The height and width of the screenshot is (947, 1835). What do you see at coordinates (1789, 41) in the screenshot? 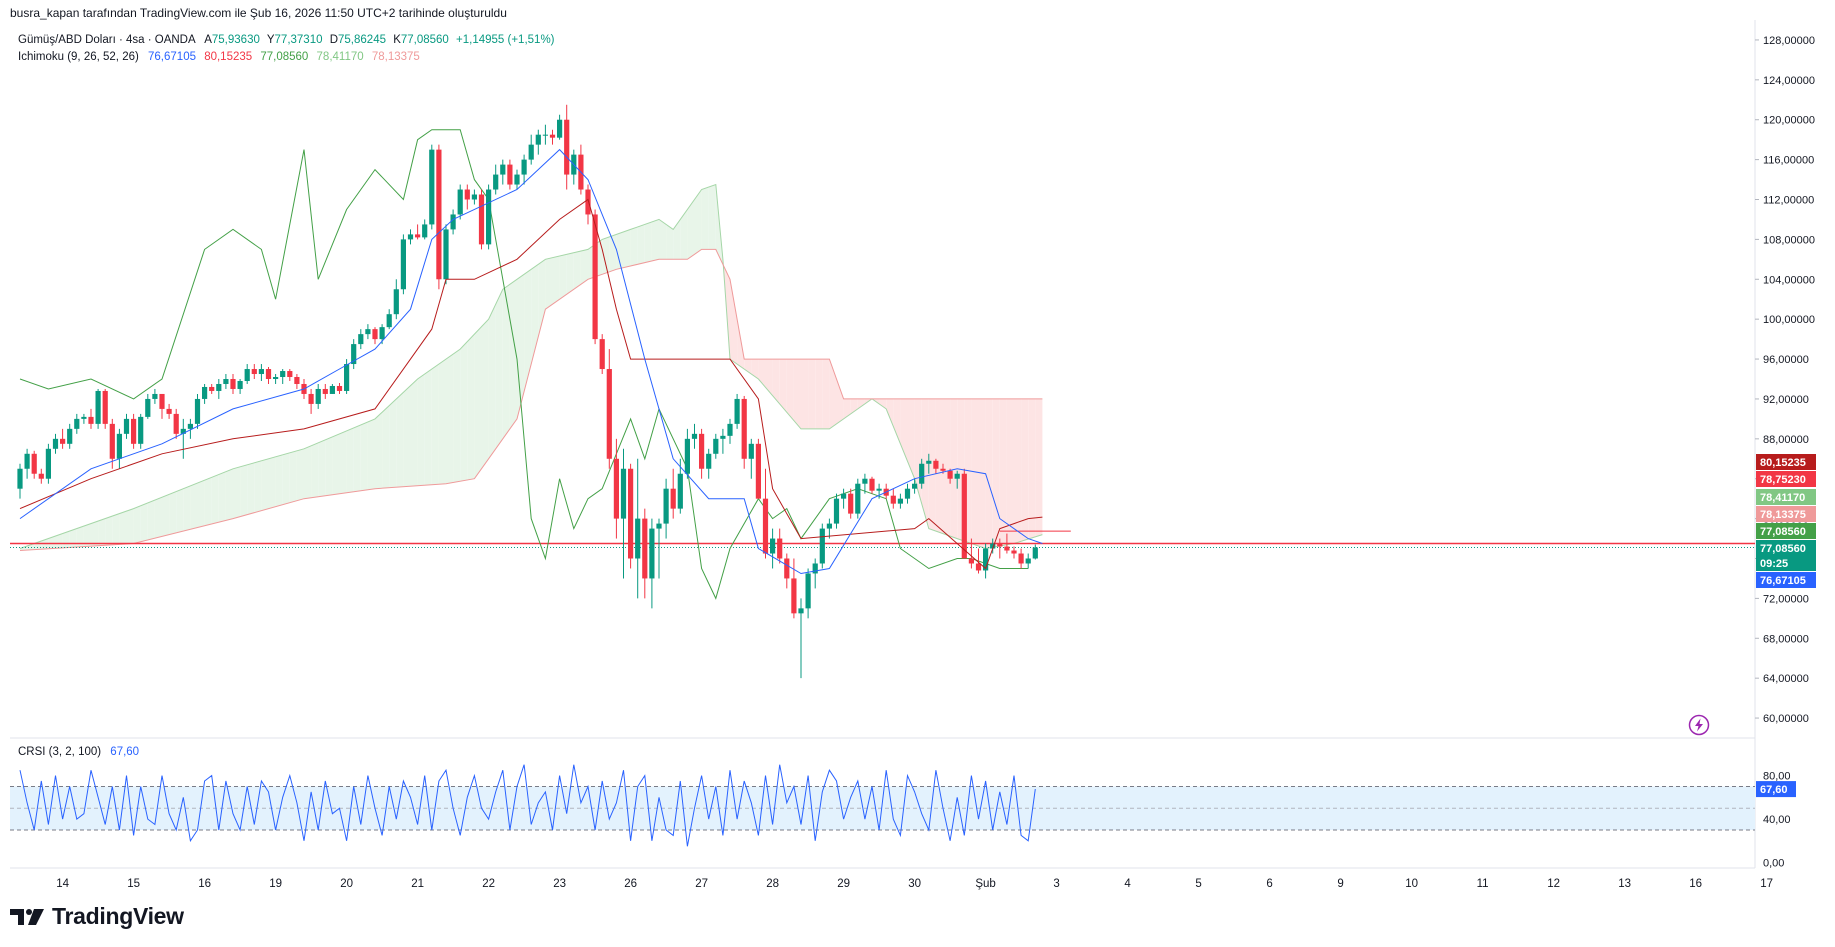
I see `price-tick-label: 128,00000` at bounding box center [1789, 41].